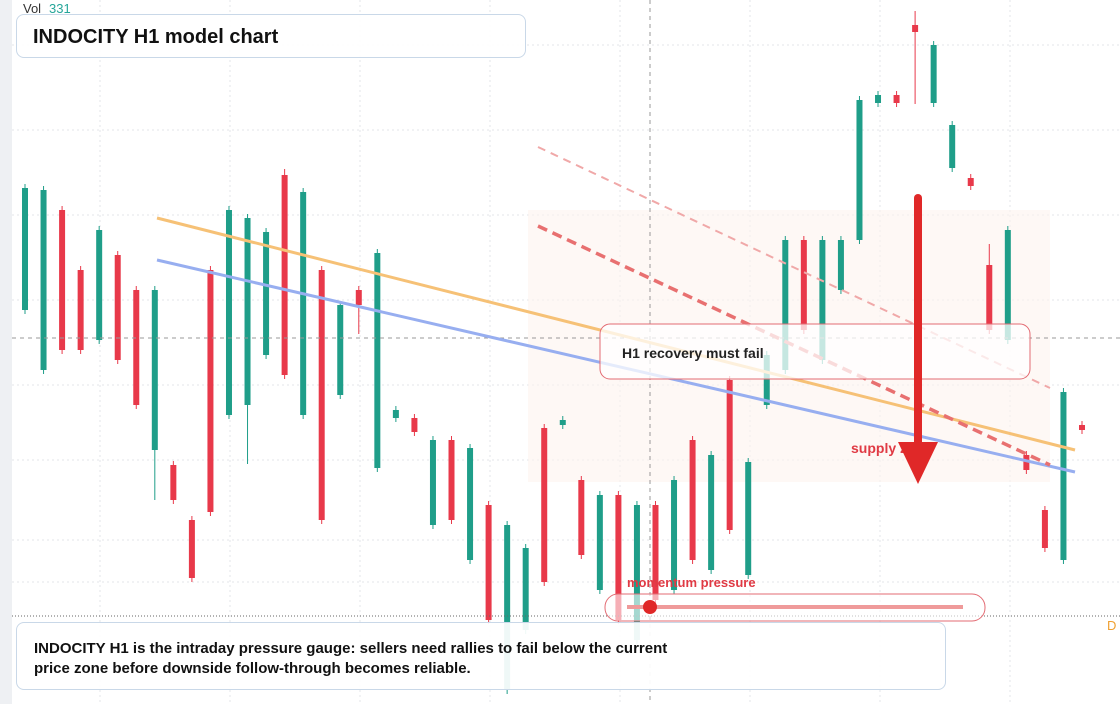 Image resolution: width=1120 pixels, height=704 pixels. Describe the element at coordinates (32, 8) in the screenshot. I see `vol-label: Vol` at that location.